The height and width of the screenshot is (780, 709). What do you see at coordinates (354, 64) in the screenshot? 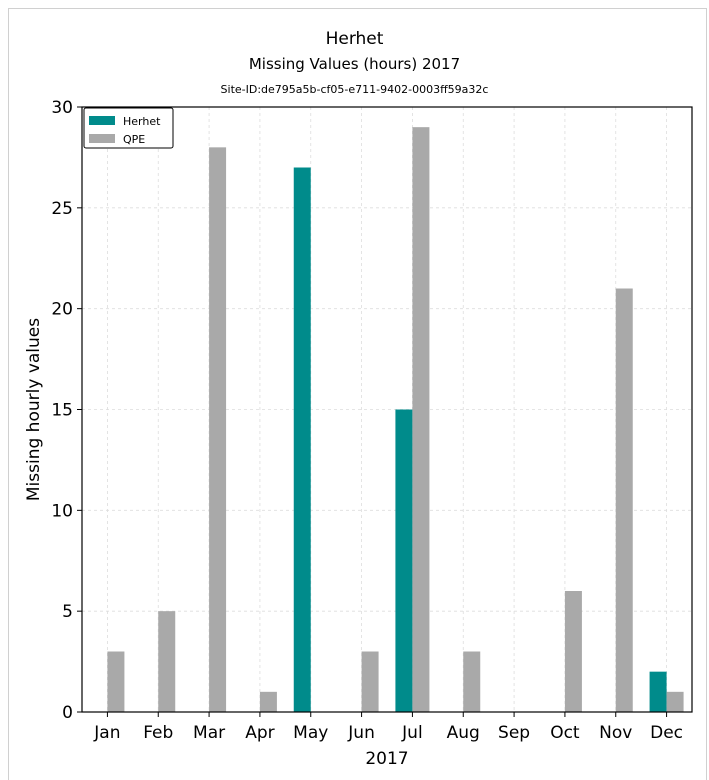
I see `chart-subtitle: Missing Values (hours) 2017` at bounding box center [354, 64].